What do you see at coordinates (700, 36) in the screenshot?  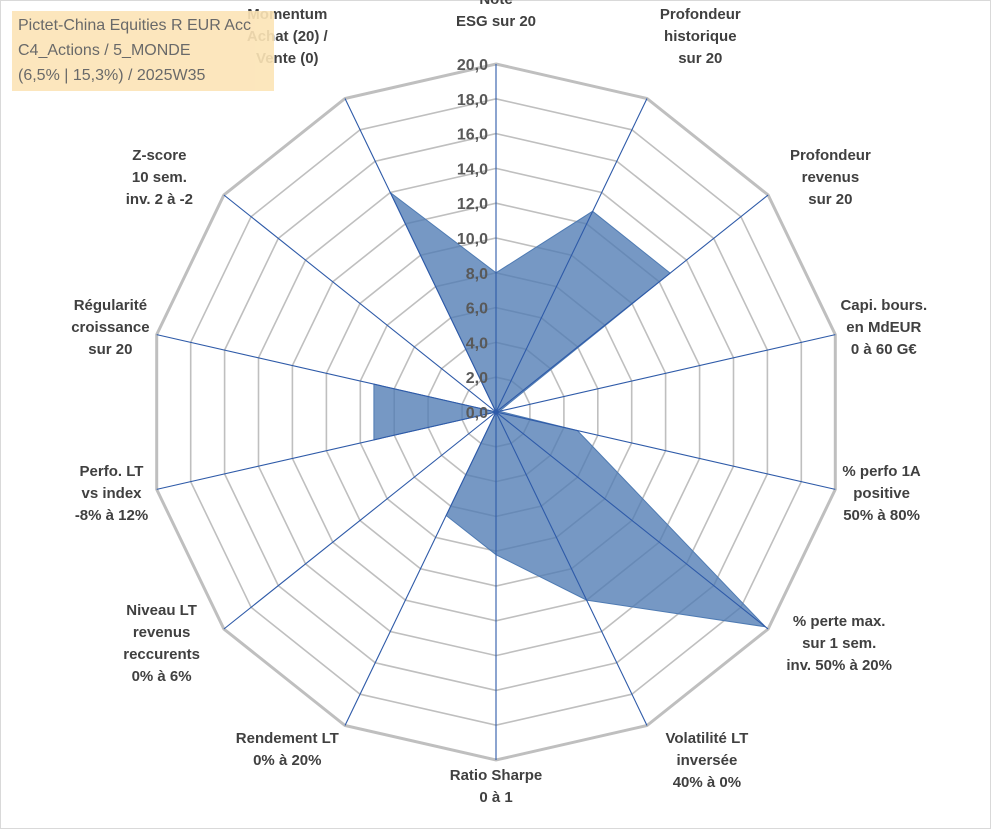 I see `axis-label: Profondeur historique sur 20` at bounding box center [700, 36].